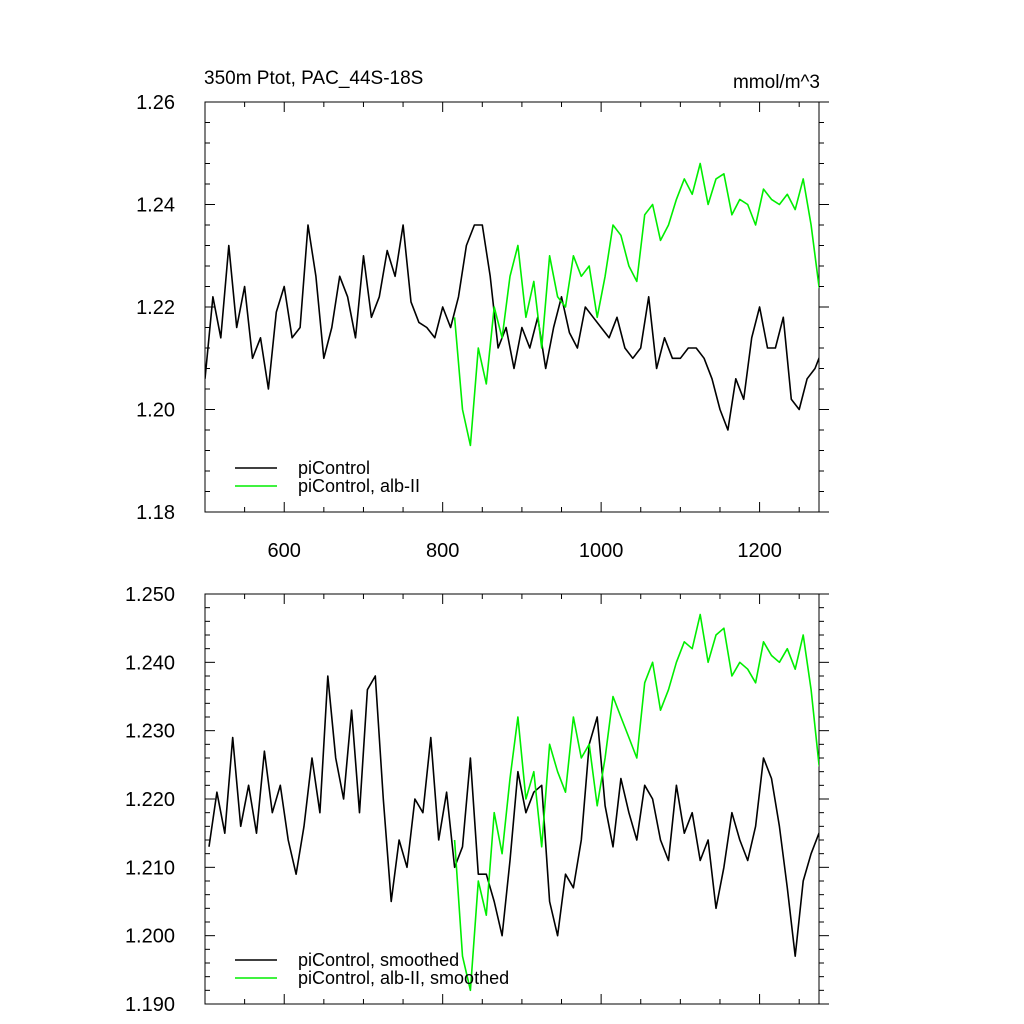 The height and width of the screenshot is (1024, 1024). Describe the element at coordinates (403, 978) in the screenshot. I see `bottom-legend-label: piControl, alb-II, smoothed` at that location.